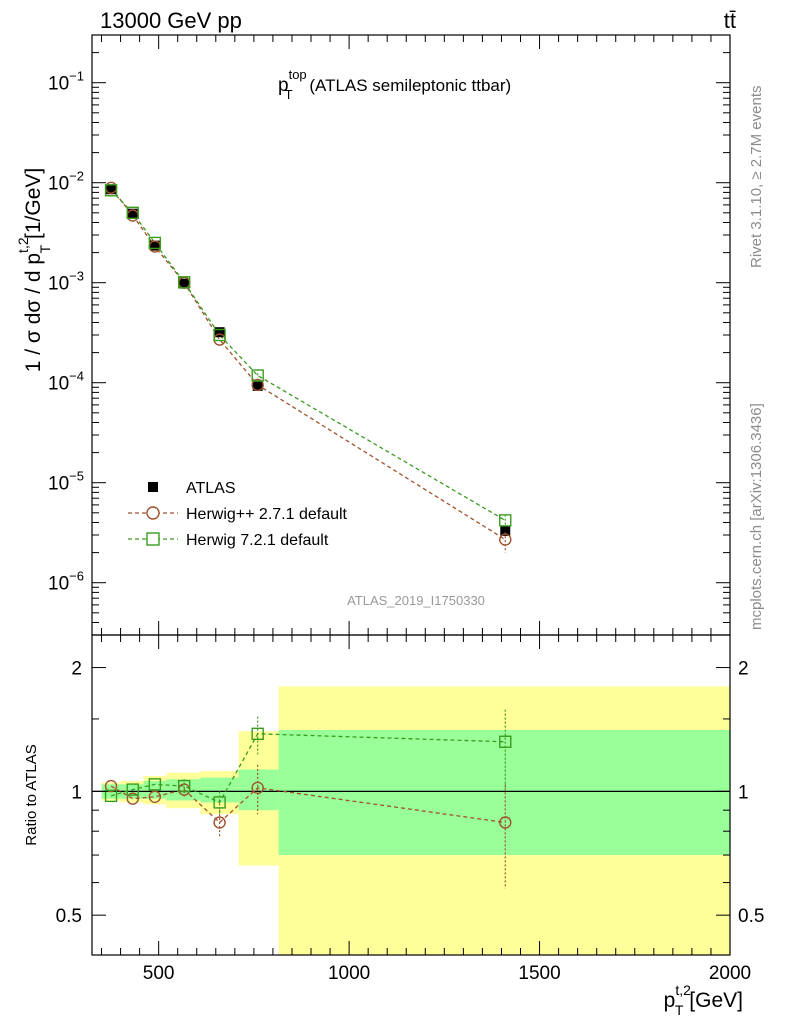  Describe the element at coordinates (257, 540) in the screenshot. I see `legend-label-herwig7: Herwig 7.2.1 default` at that location.